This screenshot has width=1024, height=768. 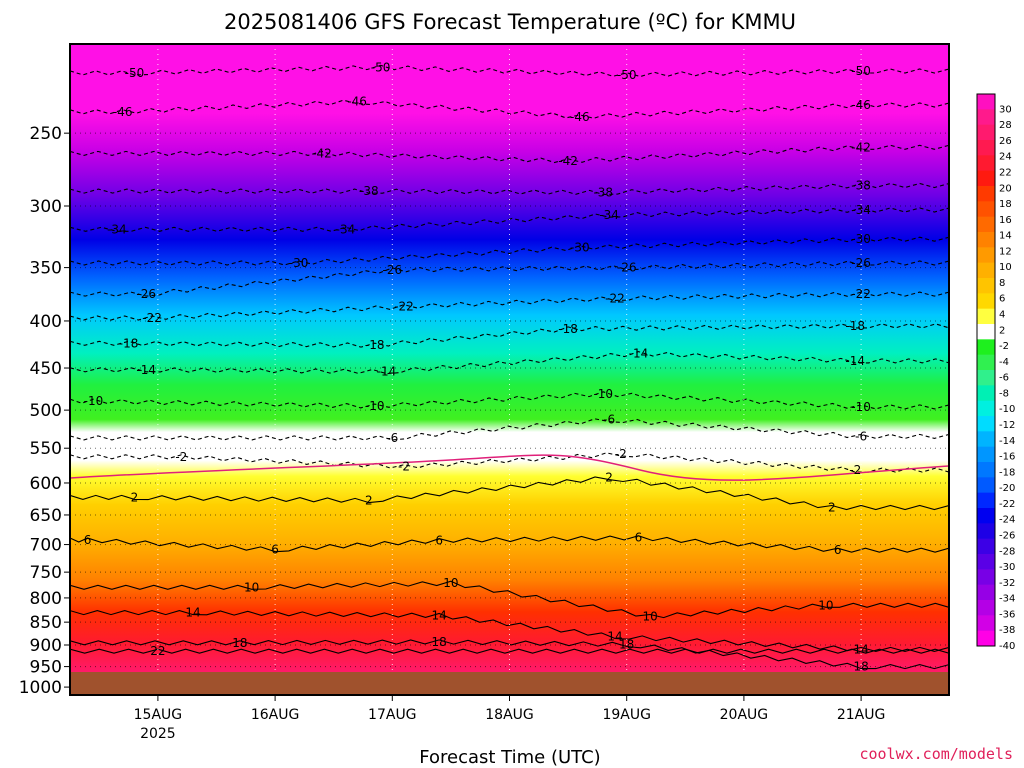 What do you see at coordinates (1007, 504) in the screenshot?
I see `colorbar-label: -22` at bounding box center [1007, 504].